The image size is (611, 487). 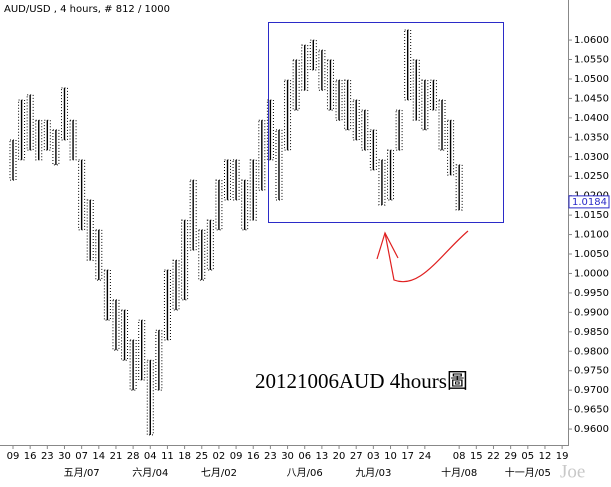 What do you see at coordinates (510, 456) in the screenshot?
I see `x-tick-label: 29` at bounding box center [510, 456].